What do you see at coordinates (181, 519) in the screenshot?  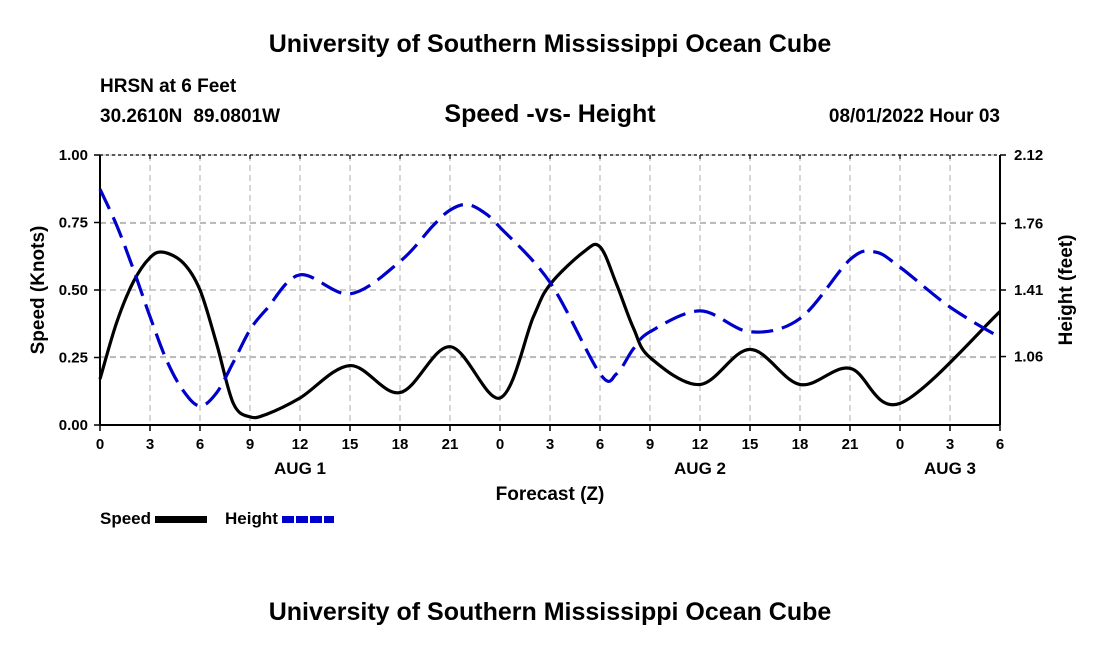 I see `legend-speed-swatch` at bounding box center [181, 519].